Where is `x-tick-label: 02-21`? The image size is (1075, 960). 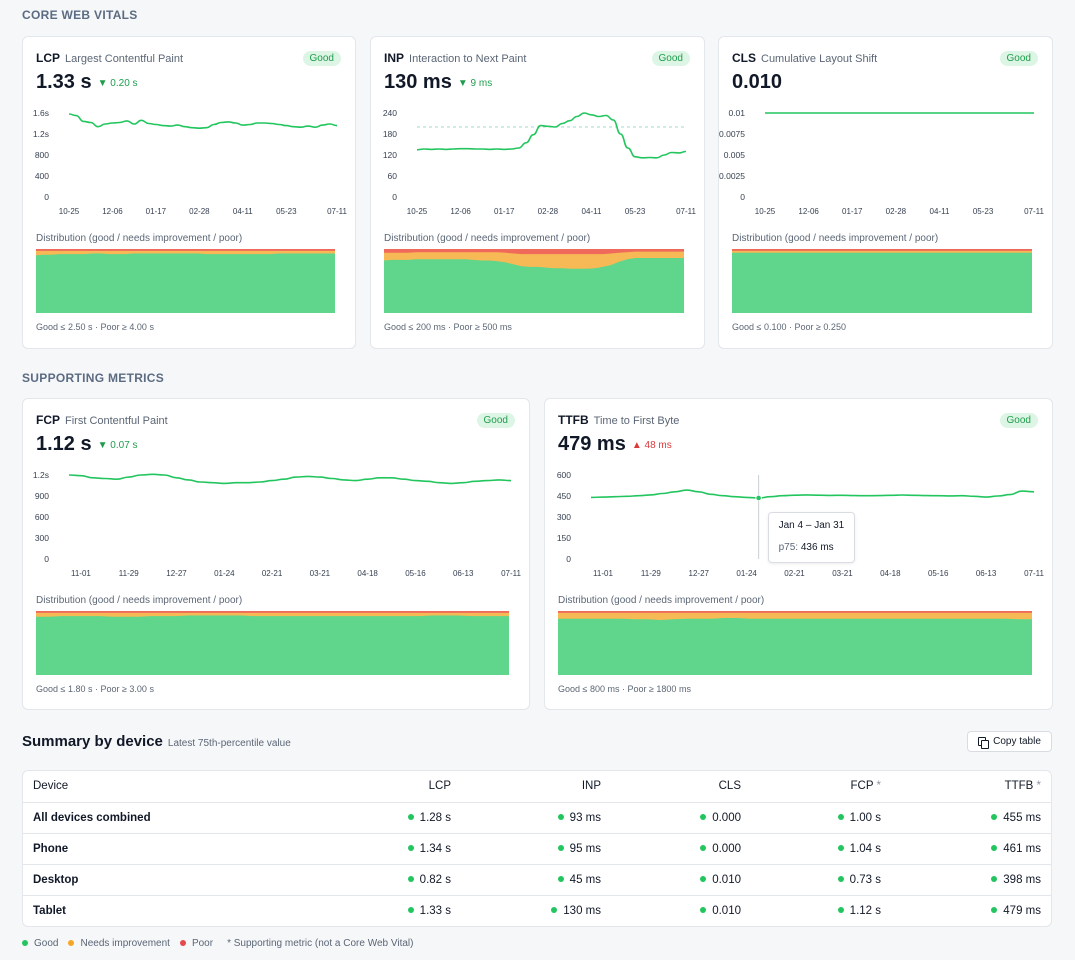
x-tick-label: 02-21 is located at coordinates (272, 573).